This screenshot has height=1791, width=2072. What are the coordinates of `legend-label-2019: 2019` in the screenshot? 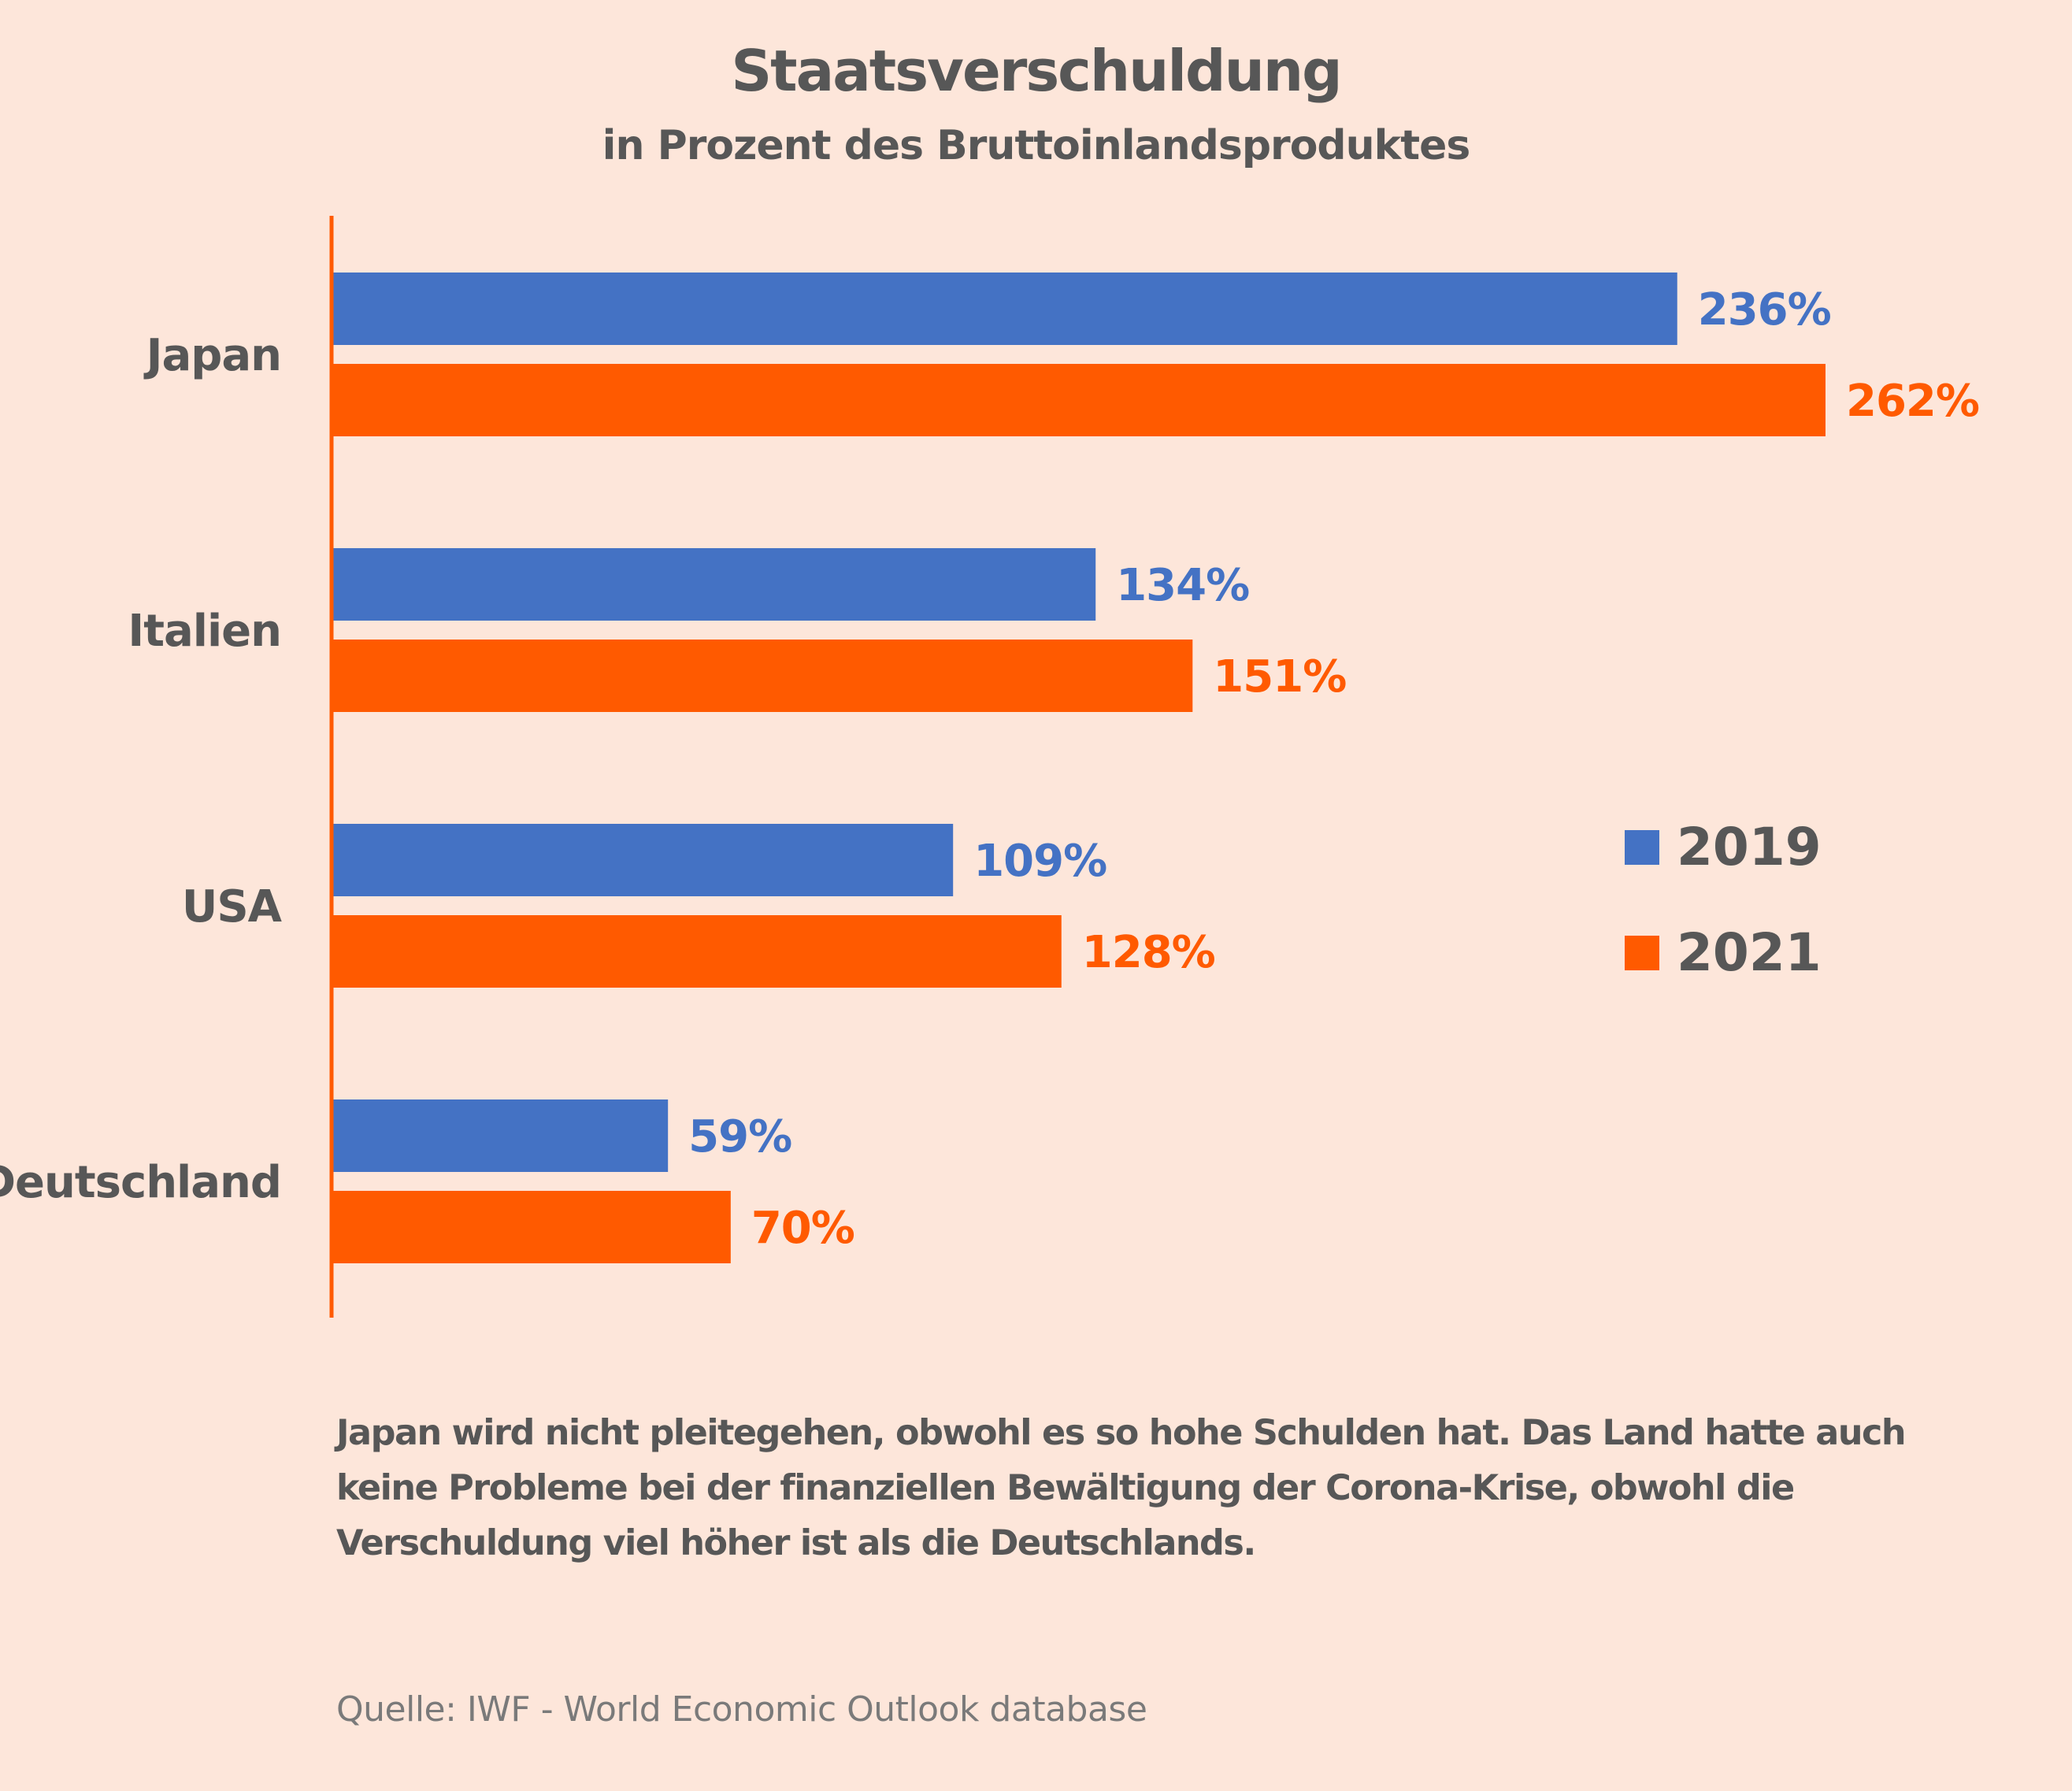 It's located at (1749, 847).